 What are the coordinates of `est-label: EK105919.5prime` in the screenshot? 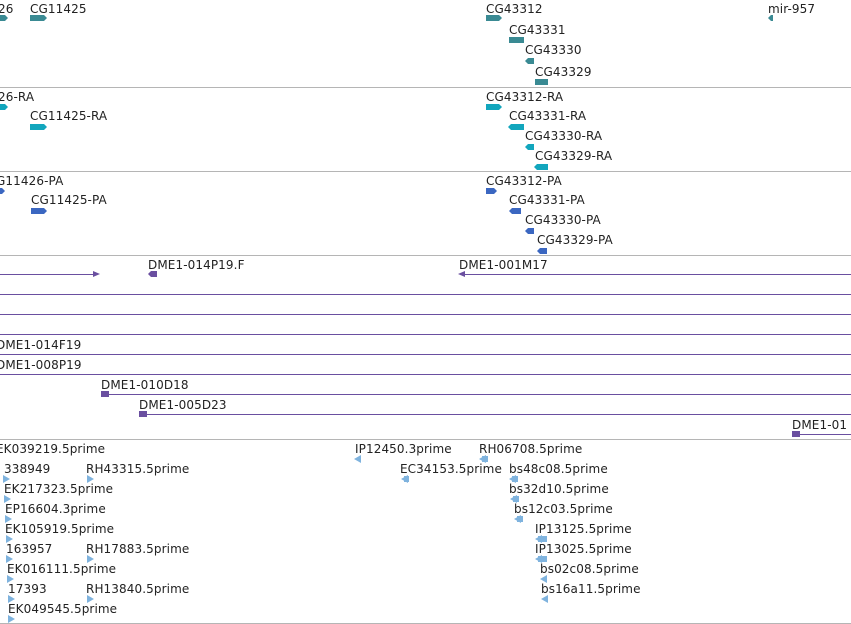 It's located at (60, 529).